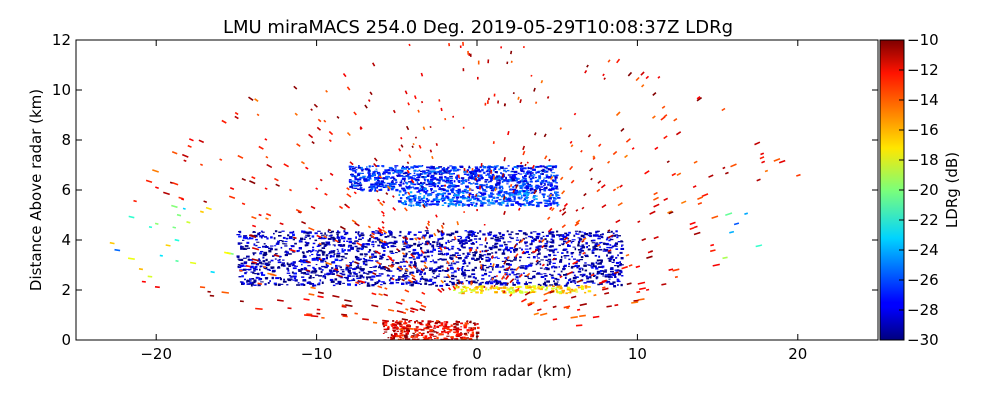 This screenshot has height=400, width=1000. Describe the element at coordinates (923, 130) in the screenshot. I see `colorbar-tick-label: −16` at that location.